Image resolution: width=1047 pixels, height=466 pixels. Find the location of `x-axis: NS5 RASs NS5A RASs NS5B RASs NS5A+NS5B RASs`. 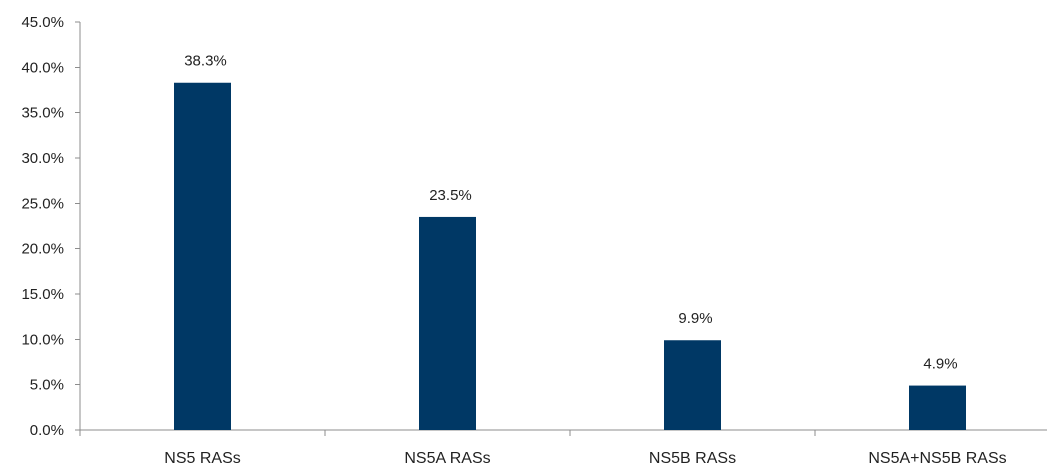

x-axis: NS5 RASs NS5A RASs NS5B RASs NS5A+NS5B RASs is located at coordinates (563, 447).